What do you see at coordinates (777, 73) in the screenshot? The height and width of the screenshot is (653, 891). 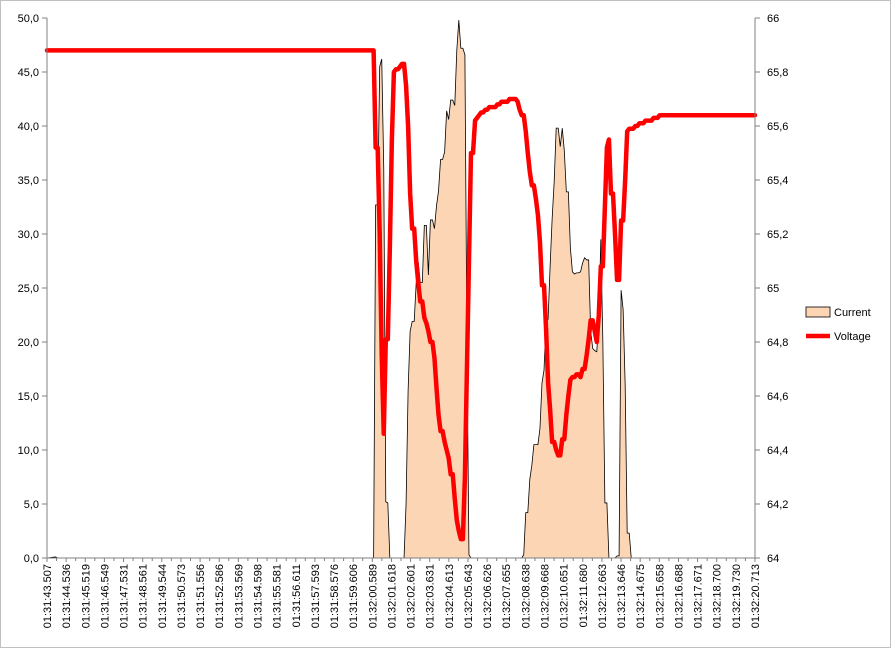 I see `right-tick-label: 65,8` at bounding box center [777, 73].